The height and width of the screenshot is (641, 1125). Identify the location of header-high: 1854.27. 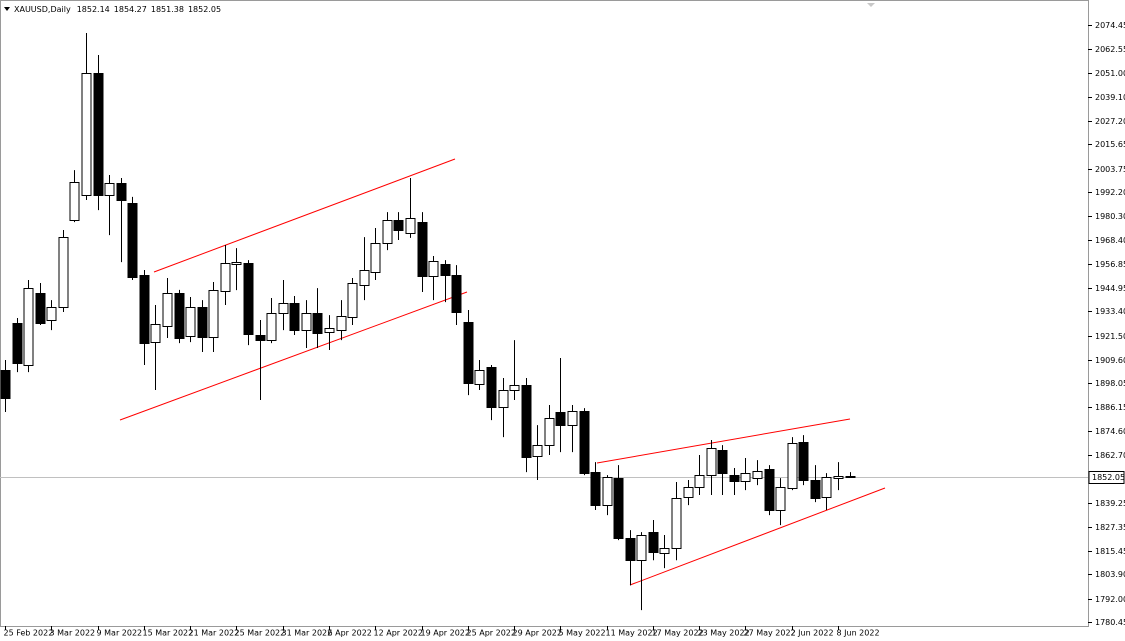
(130, 9).